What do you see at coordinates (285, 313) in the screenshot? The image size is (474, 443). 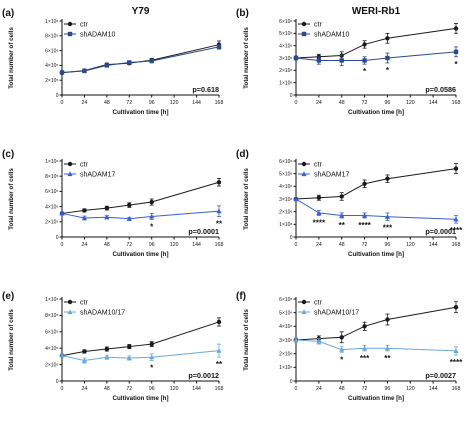 I see `y-tick-label: 5×10⁶` at bounding box center [285, 313].